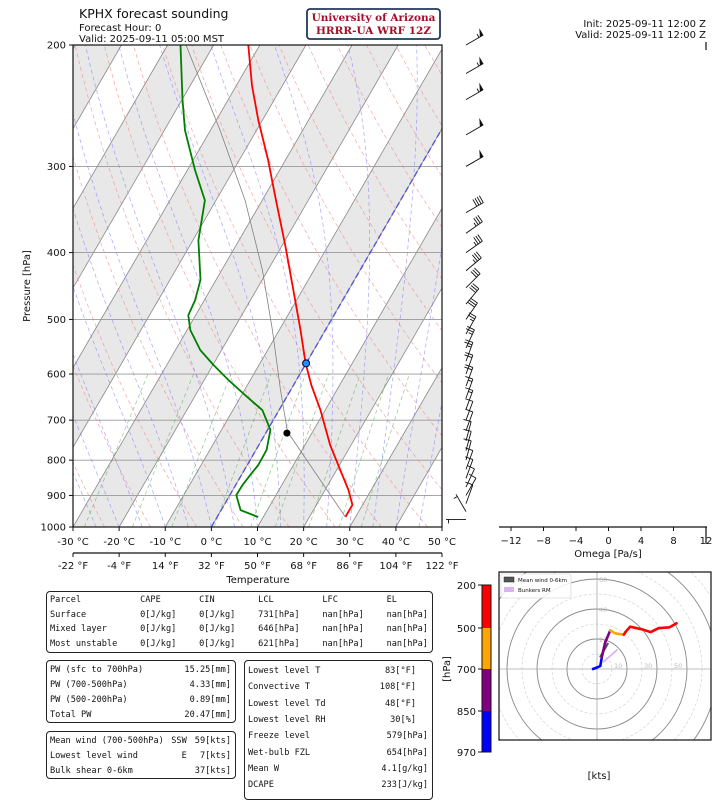  Describe the element at coordinates (27, 286) in the screenshot. I see `pressure-axis-label: Pressure [hPa]` at that location.